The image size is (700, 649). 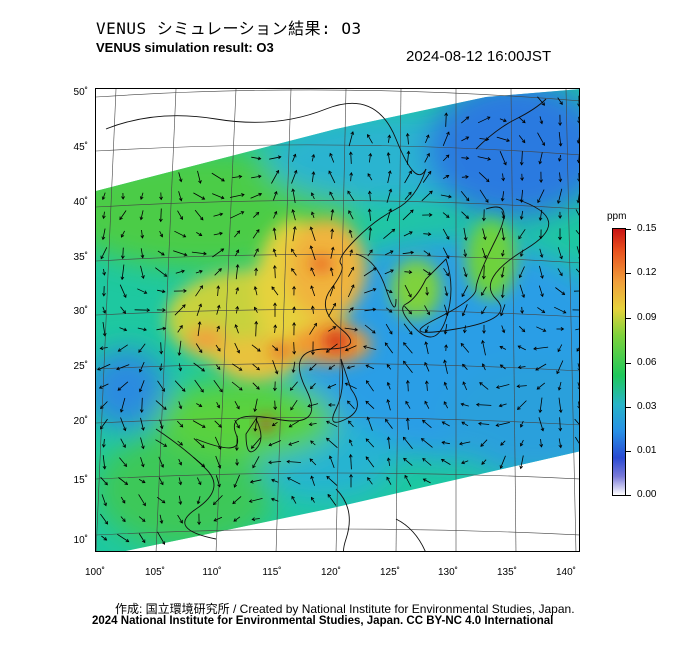 What do you see at coordinates (80, 257) in the screenshot?
I see `lat-label-35: 35˚` at bounding box center [80, 257].